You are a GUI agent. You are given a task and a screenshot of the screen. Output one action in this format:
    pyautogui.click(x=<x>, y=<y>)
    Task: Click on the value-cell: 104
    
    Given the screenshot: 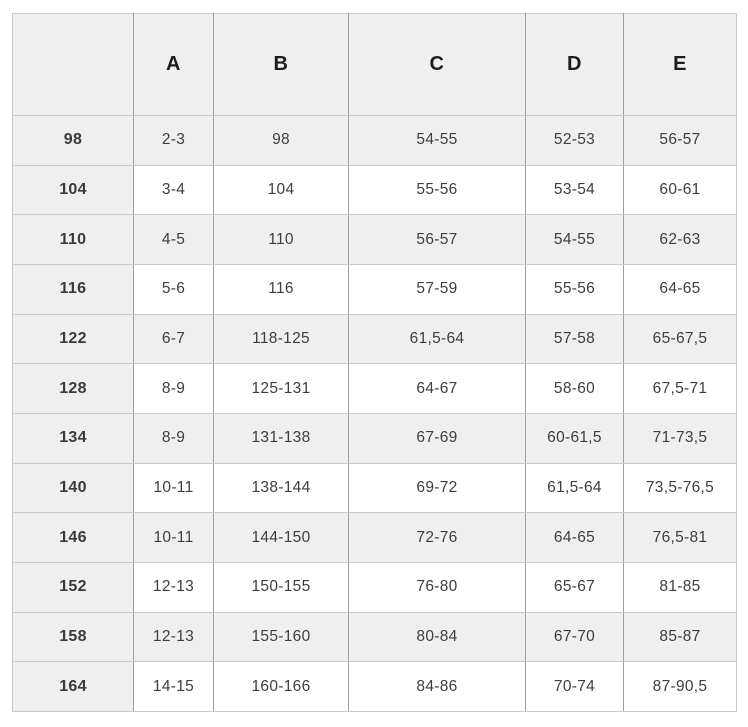 What is the action you would take?
    pyautogui.click(x=281, y=190)
    